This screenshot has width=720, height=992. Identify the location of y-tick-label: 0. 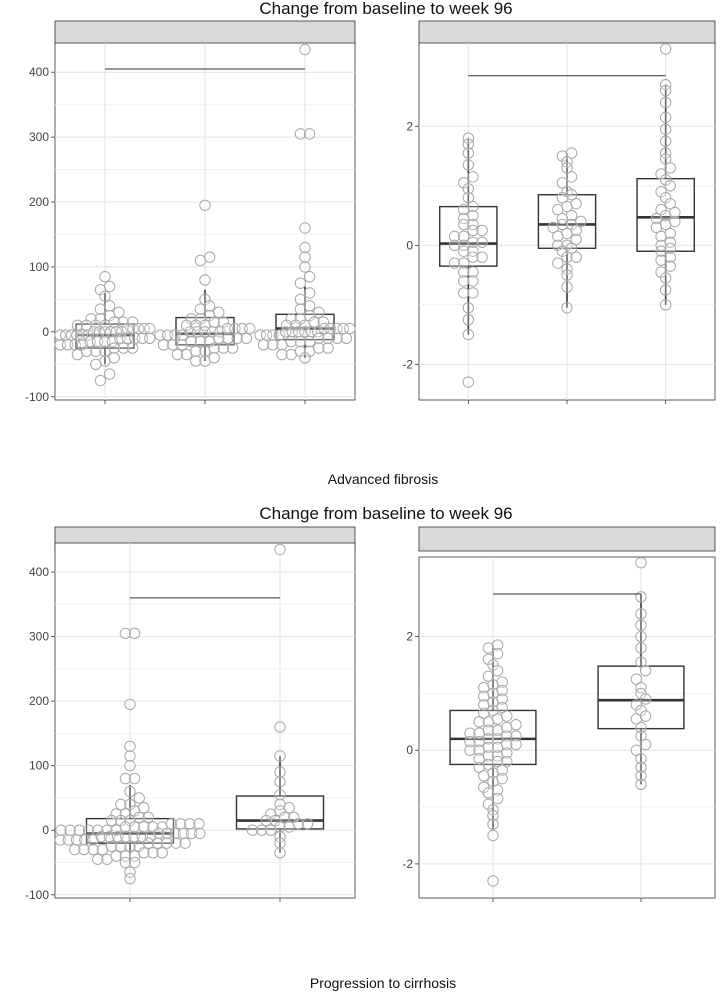
(409, 245).